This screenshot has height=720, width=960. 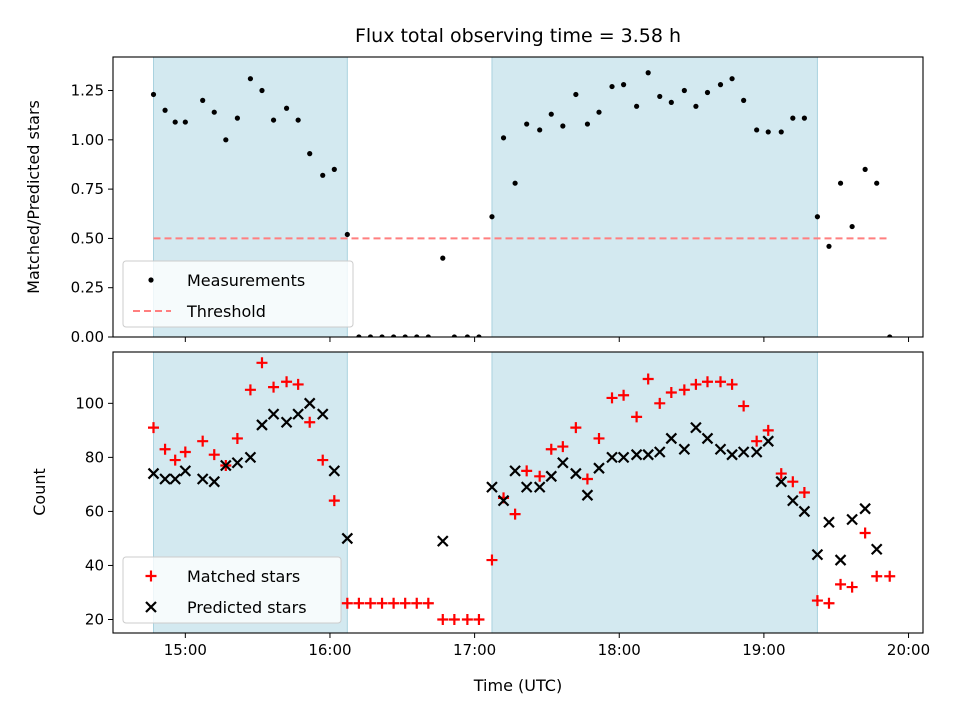 I want to click on legend-label: Threshold, so click(x=226, y=311).